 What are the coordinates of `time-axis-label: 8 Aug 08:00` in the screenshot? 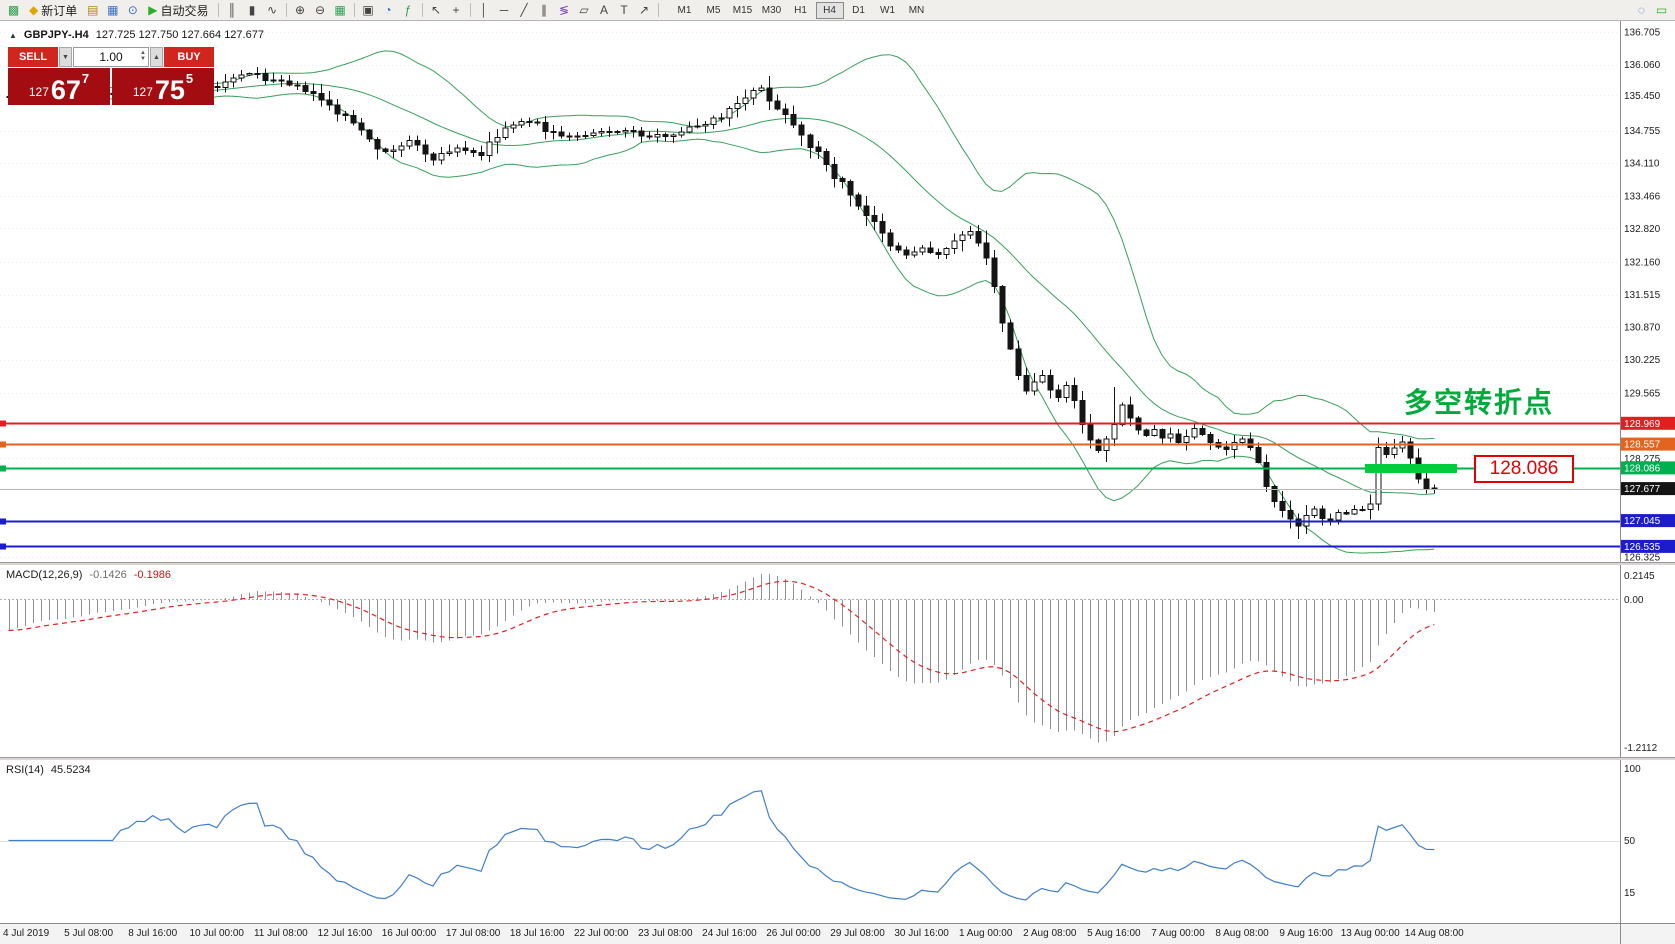 It's located at (1242, 933).